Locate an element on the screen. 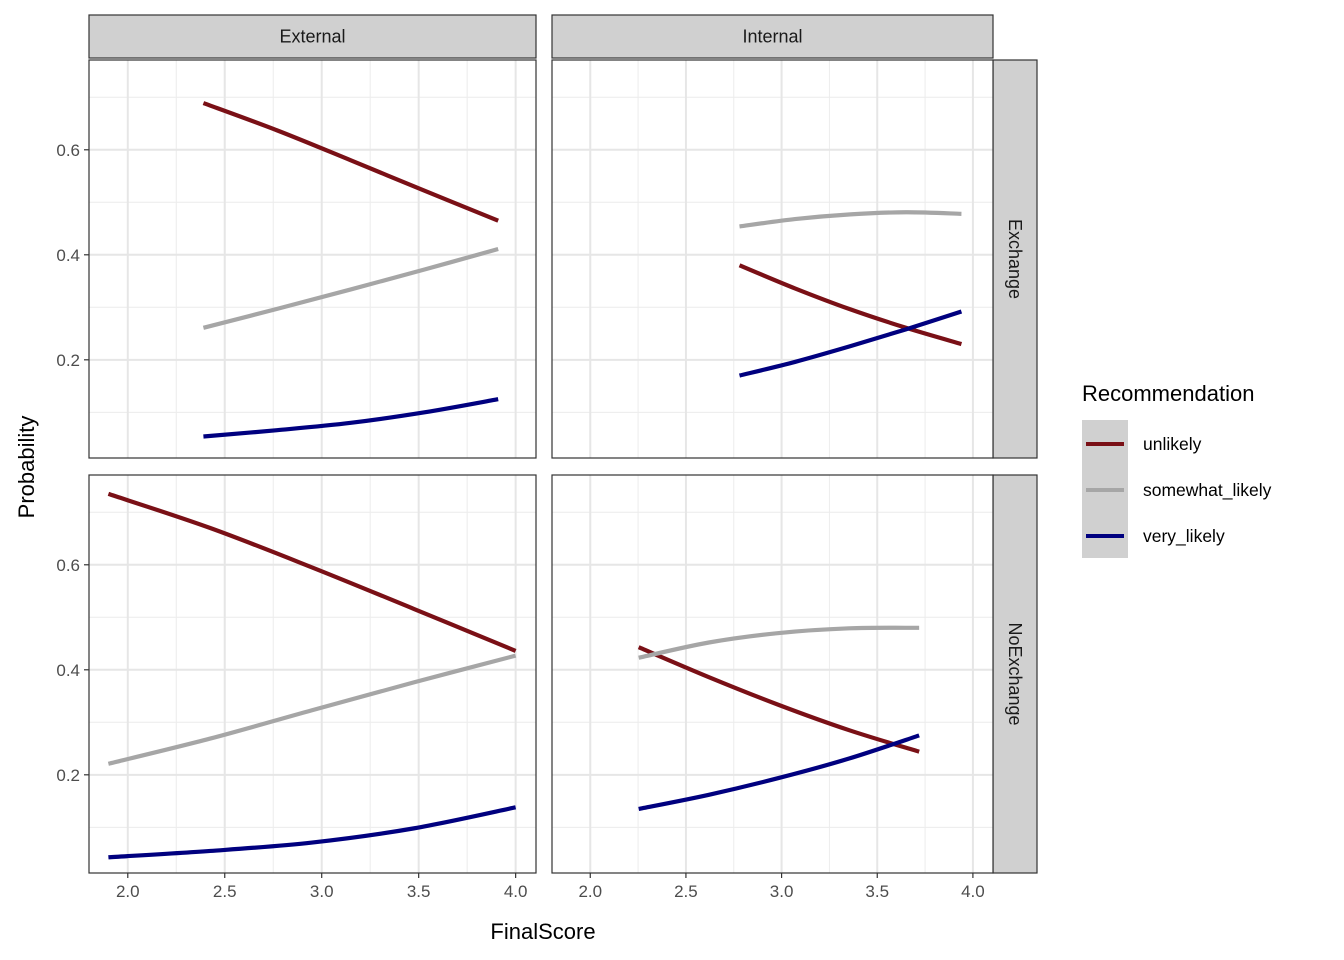 Image resolution: width=1344 pixels, height=960 pixels. legend-label-very-likely: very_likely is located at coordinates (1184, 536).